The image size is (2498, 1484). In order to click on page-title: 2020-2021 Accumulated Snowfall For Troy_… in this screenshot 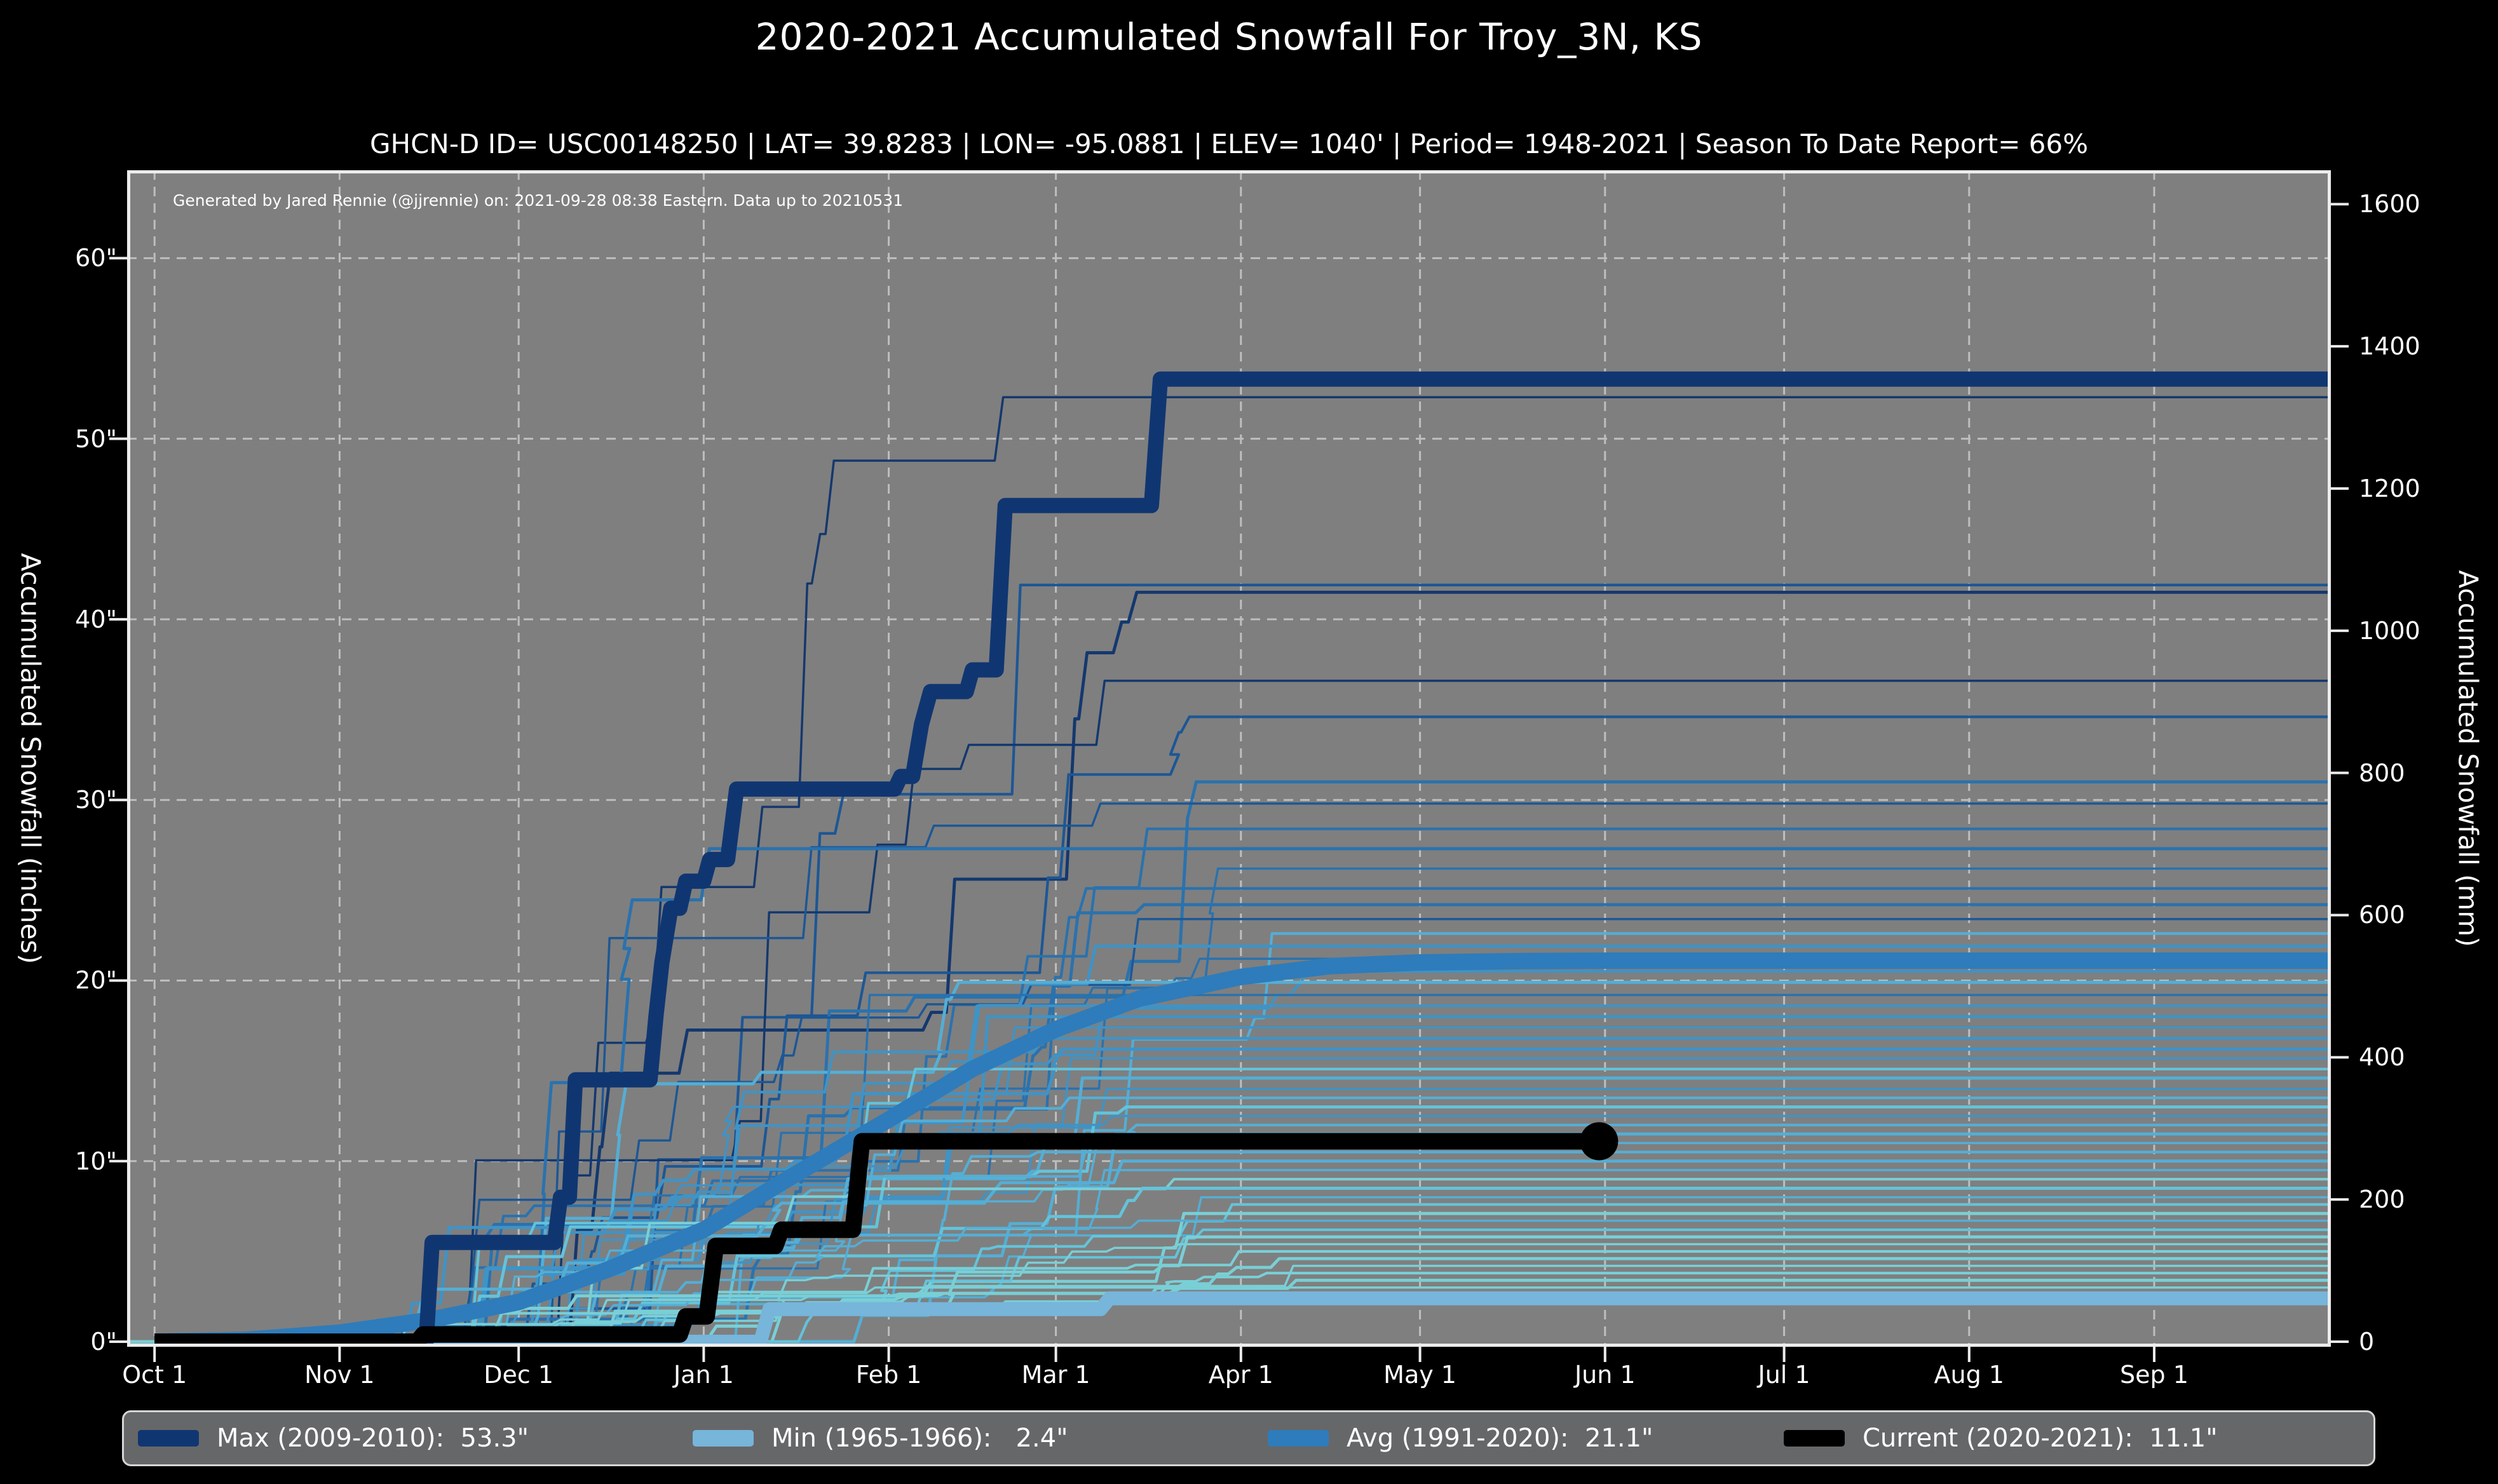, I will do `click(1229, 36)`.